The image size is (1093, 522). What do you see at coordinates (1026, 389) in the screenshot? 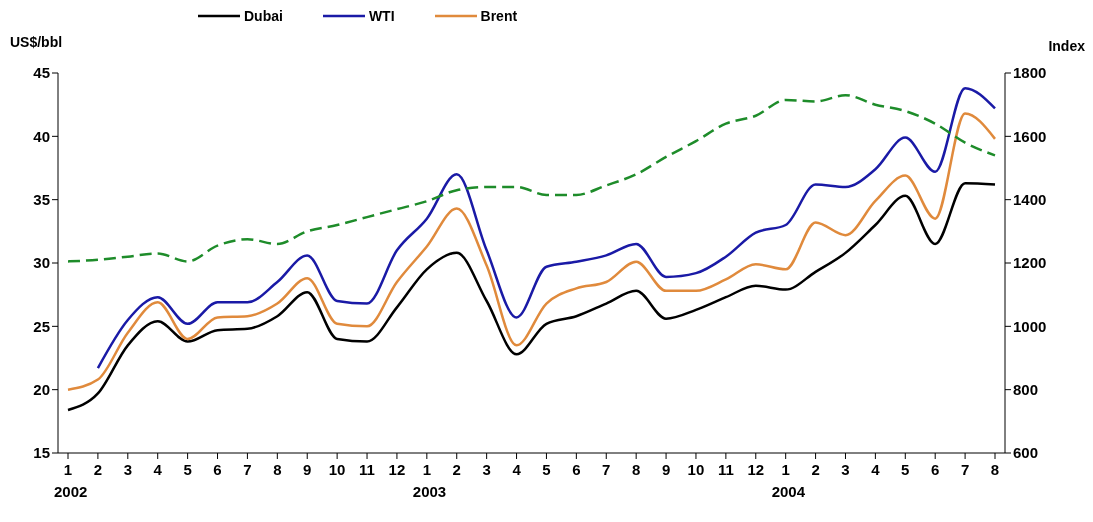
I see `y2-tick-label: 800` at bounding box center [1026, 389].